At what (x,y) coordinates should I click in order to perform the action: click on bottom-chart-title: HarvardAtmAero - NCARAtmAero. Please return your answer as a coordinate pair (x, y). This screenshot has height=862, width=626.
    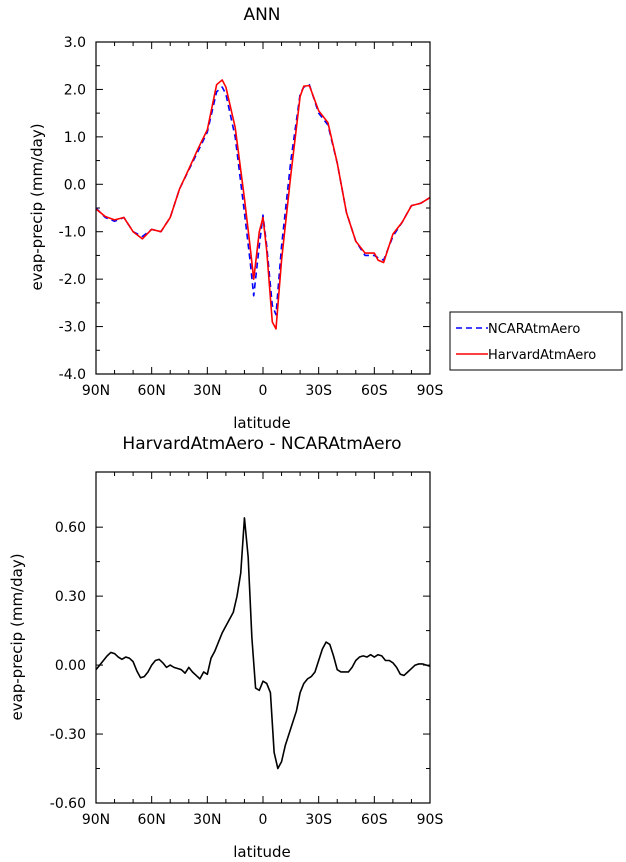
    Looking at the image, I should click on (261, 444).